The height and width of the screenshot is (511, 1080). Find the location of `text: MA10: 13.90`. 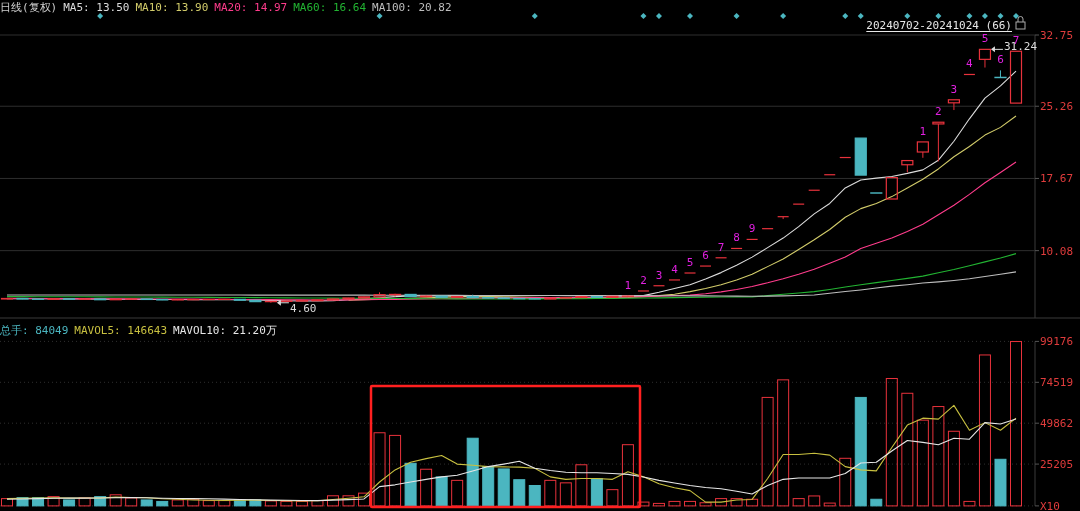

text: MA10: 13.90 is located at coordinates (172, 7).